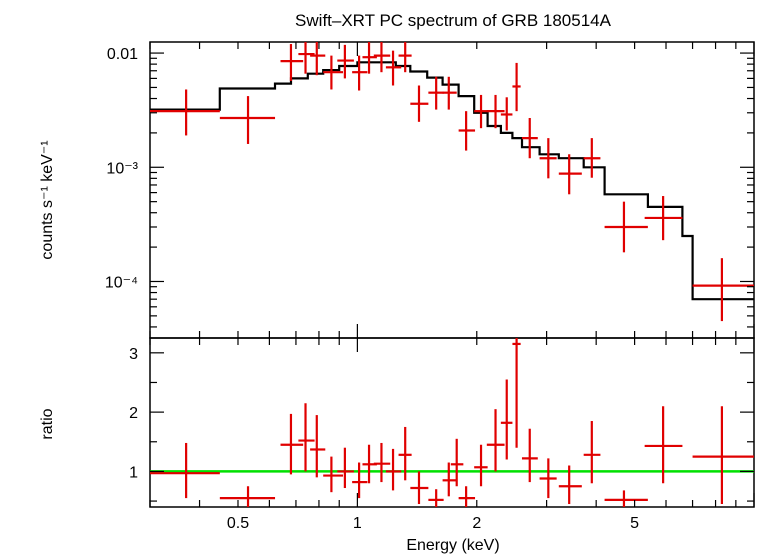 The image size is (758, 556). What do you see at coordinates (133, 354) in the screenshot?
I see `y-tick-label: 3` at bounding box center [133, 354].